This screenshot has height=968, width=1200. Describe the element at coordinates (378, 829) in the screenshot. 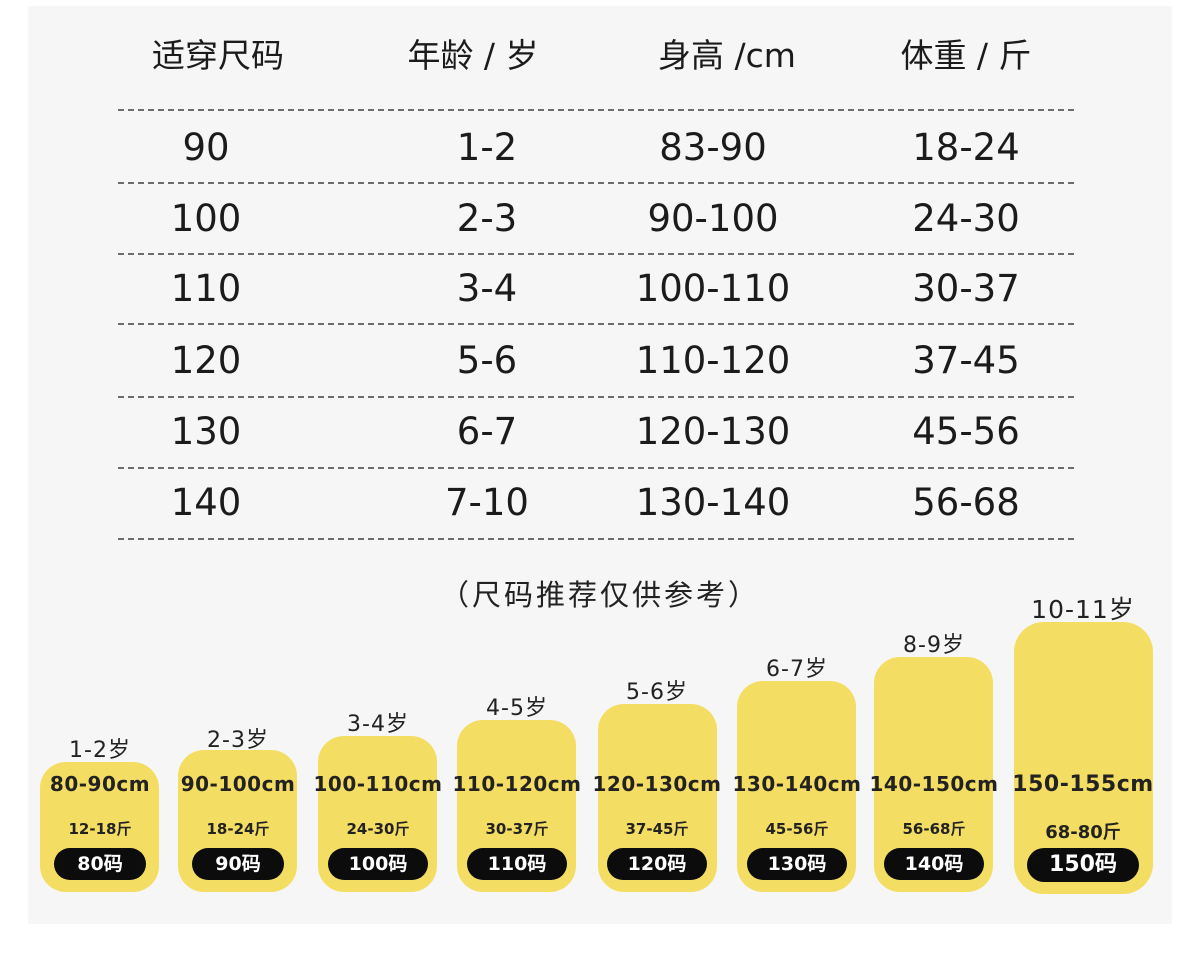

I see `bar-weight-label: 24-30斤` at that location.